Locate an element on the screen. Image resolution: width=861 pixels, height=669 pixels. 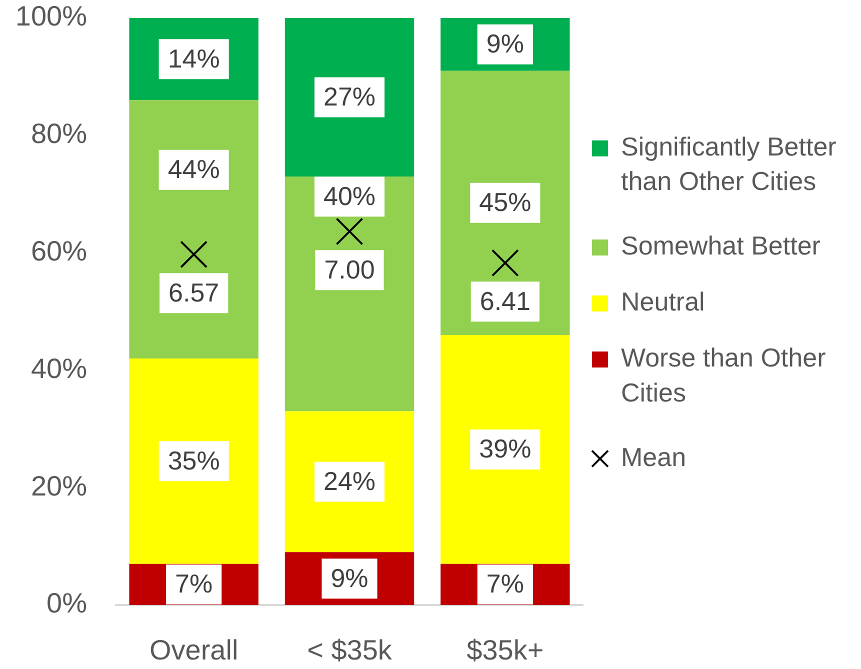
data-label: 40% is located at coordinates (349, 195).